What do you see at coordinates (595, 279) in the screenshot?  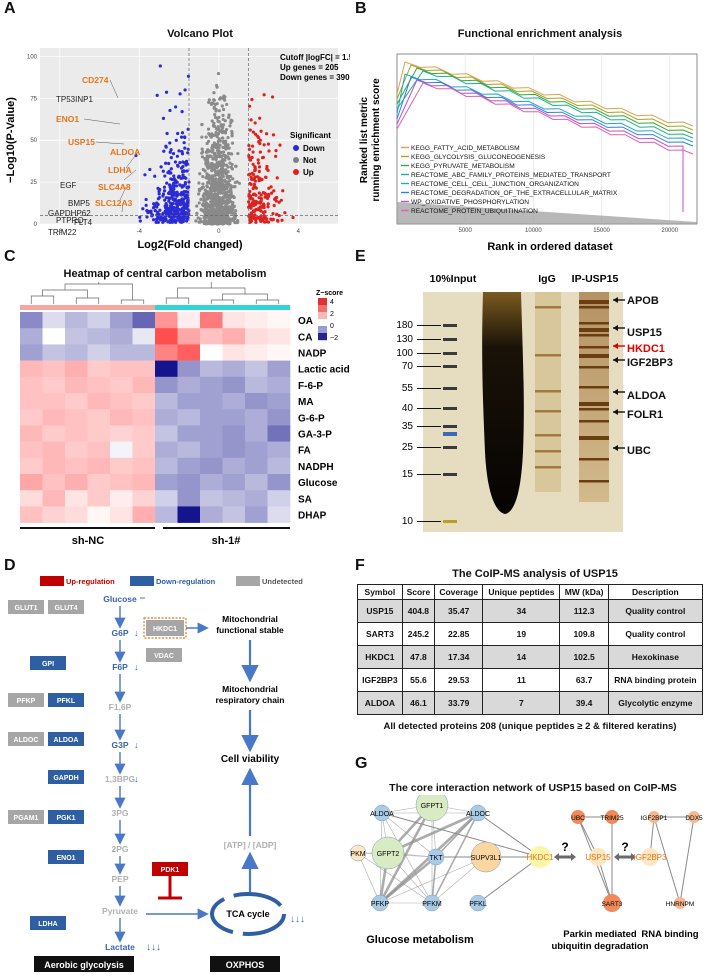 I see `gel-lane-label: IP-USP15` at bounding box center [595, 279].